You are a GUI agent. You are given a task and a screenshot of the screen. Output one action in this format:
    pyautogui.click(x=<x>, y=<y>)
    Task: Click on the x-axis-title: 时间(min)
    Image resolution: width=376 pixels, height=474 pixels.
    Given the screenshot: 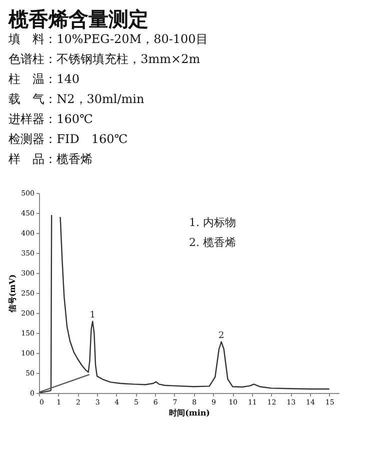 What is the action you would take?
    pyautogui.click(x=189, y=413)
    